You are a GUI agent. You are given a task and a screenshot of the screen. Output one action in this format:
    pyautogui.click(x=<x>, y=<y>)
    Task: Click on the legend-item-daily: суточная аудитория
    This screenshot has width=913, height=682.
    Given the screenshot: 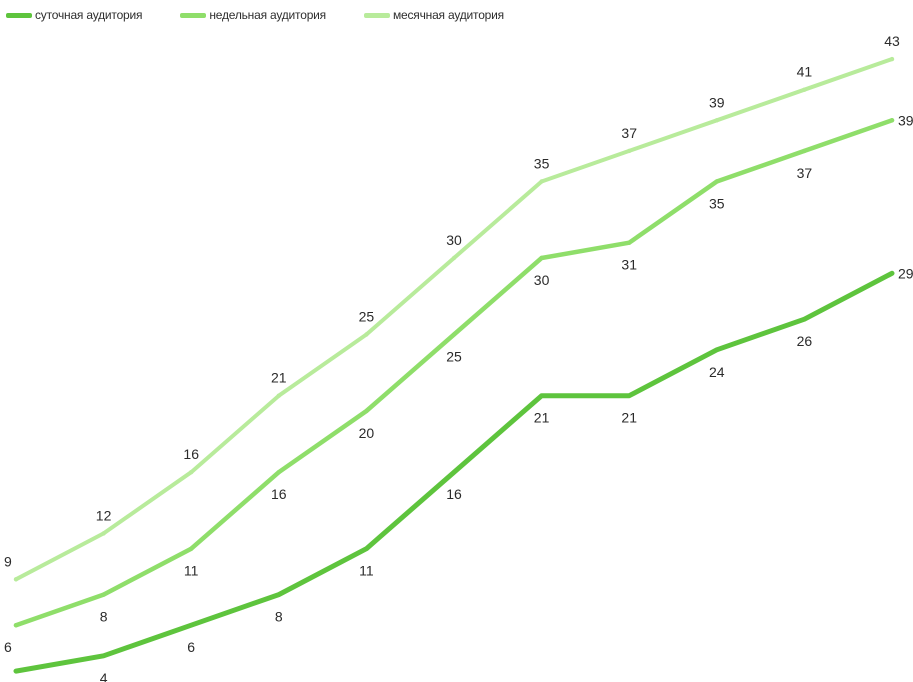 What is the action you would take?
    pyautogui.click(x=74, y=15)
    